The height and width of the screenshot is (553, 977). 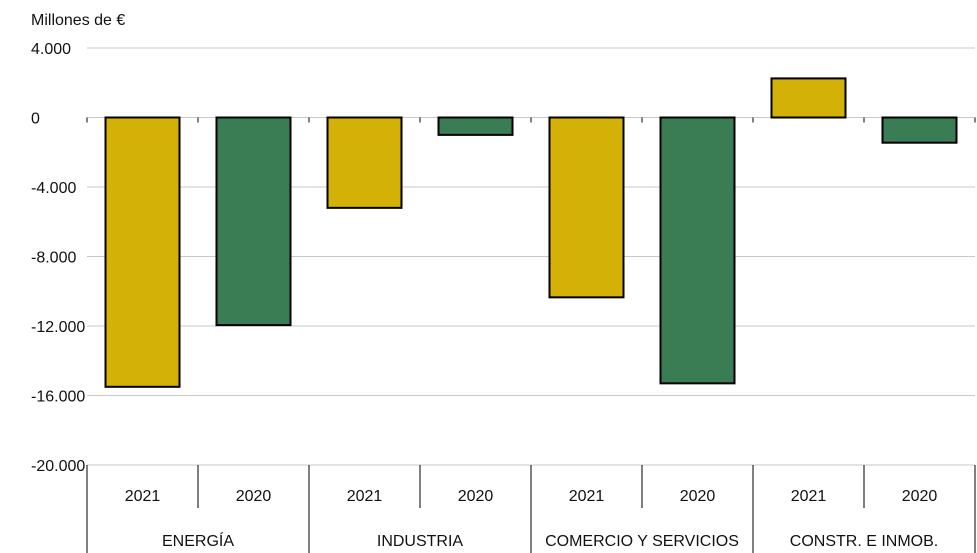 What do you see at coordinates (58, 466) in the screenshot?
I see `y-tick-label: -20.000` at bounding box center [58, 466].